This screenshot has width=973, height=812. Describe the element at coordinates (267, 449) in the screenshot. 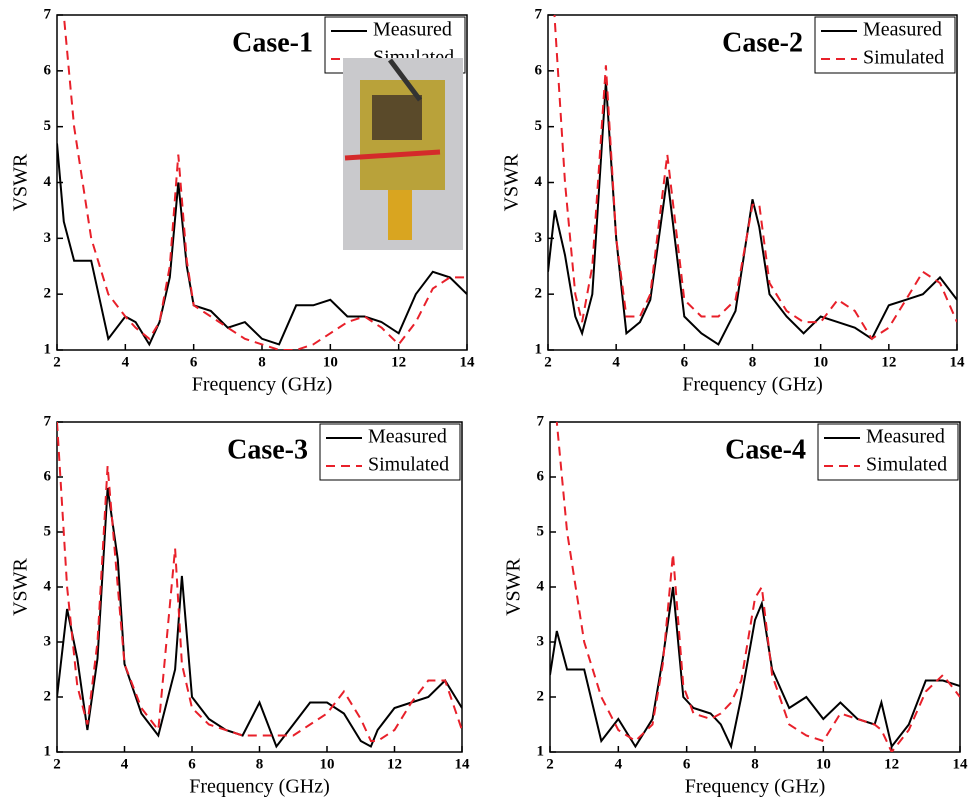

I see `chart-title: Case-3` at that location.